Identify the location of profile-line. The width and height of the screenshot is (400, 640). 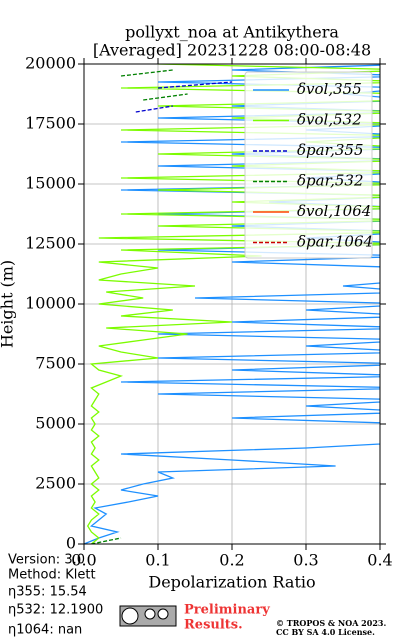
(184, 97).